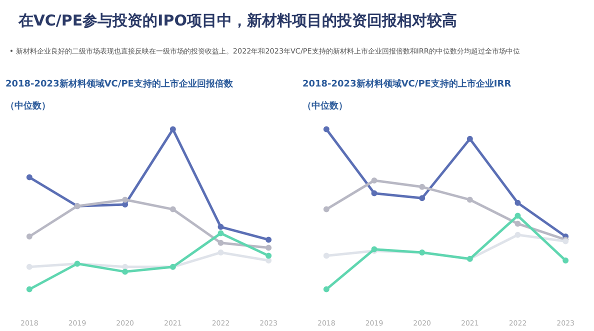  I want to click on text: 在VC/PE参与投资的IPO项目中，新材料项目的投资回报相对较高, so click(237, 21).